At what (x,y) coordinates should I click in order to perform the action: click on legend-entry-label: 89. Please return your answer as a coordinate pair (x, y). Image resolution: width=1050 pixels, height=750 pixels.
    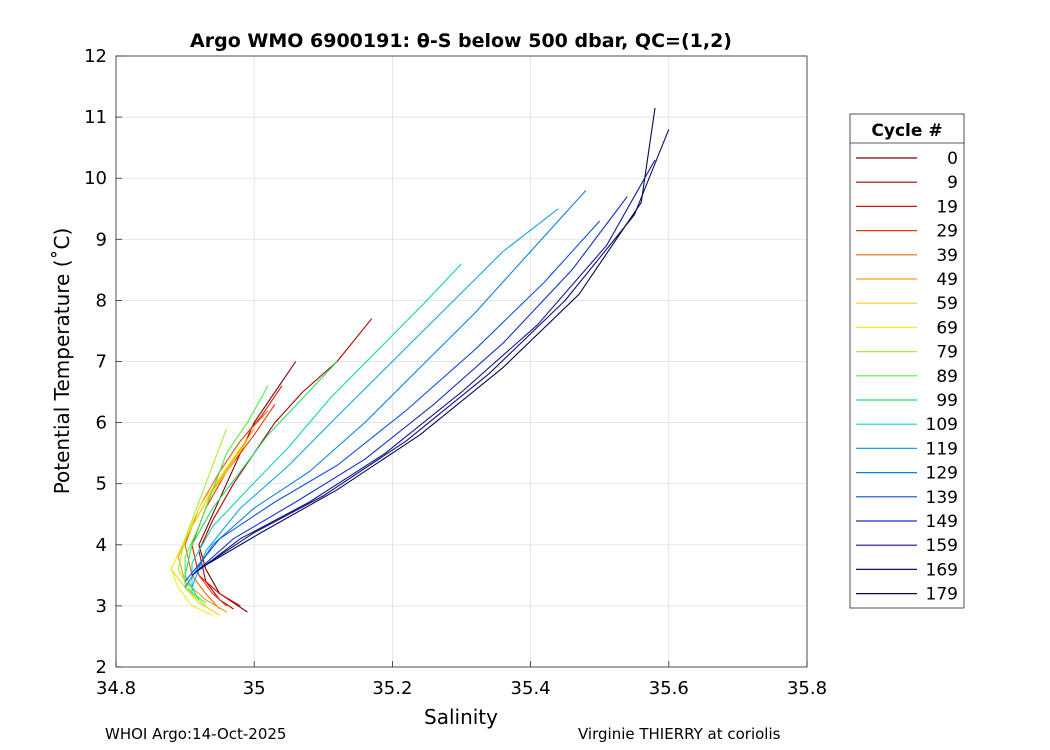
    Looking at the image, I should click on (947, 377).